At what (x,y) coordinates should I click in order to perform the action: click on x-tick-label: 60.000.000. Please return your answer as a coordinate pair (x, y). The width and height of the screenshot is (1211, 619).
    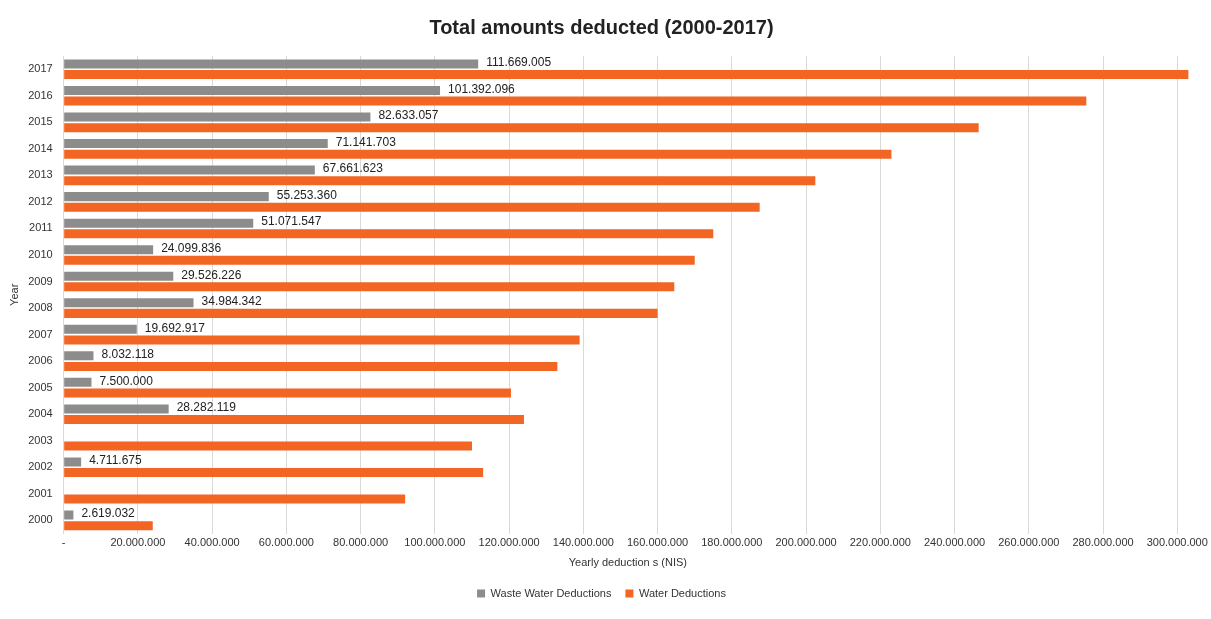
    Looking at the image, I should click on (286, 542).